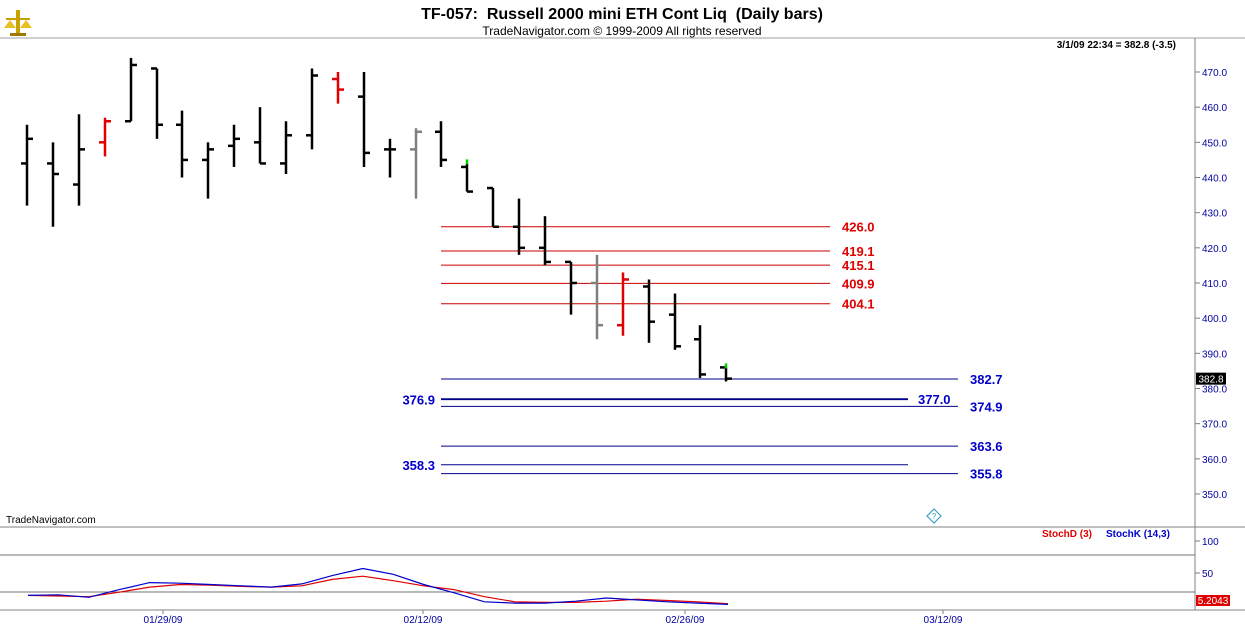 This screenshot has width=1245, height=631. I want to click on level-label: 363.6, so click(986, 446).